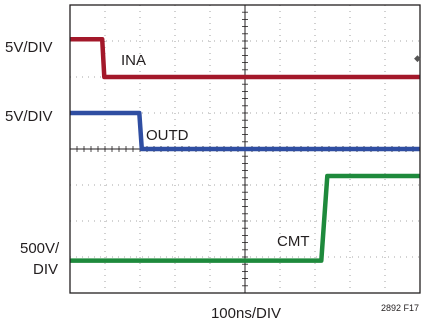  What do you see at coordinates (293, 241) in the screenshot?
I see `series-label-cmt: CMT` at bounding box center [293, 241].